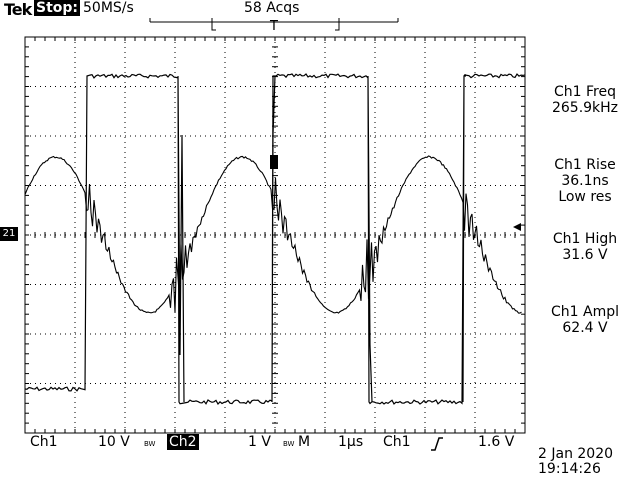  I want to click on measurement-value: 62.4 V, so click(585, 328).